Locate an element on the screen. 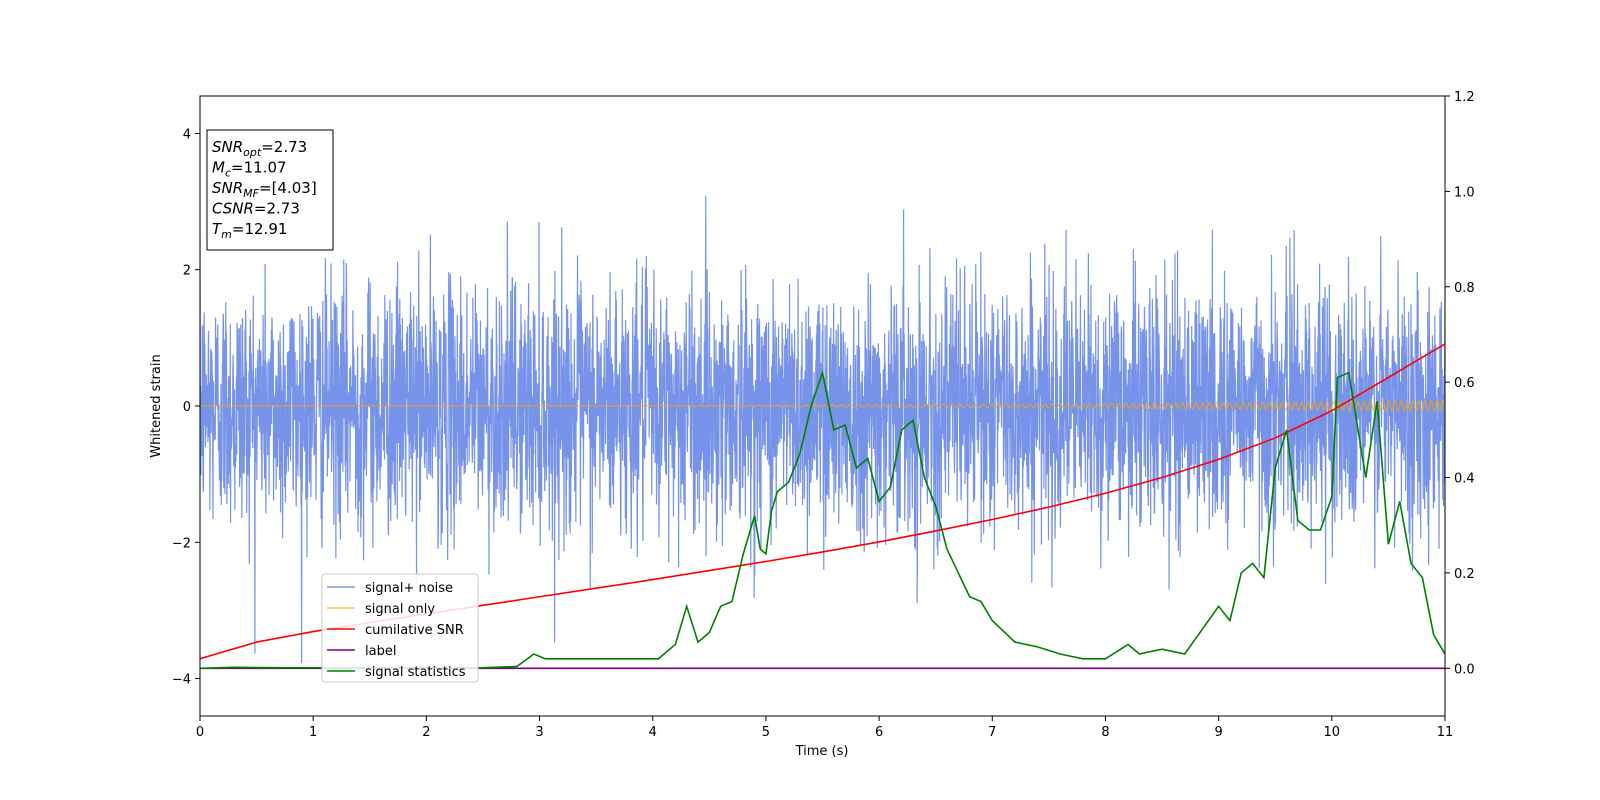  info-line: CSNR=2.73 is located at coordinates (256, 209).